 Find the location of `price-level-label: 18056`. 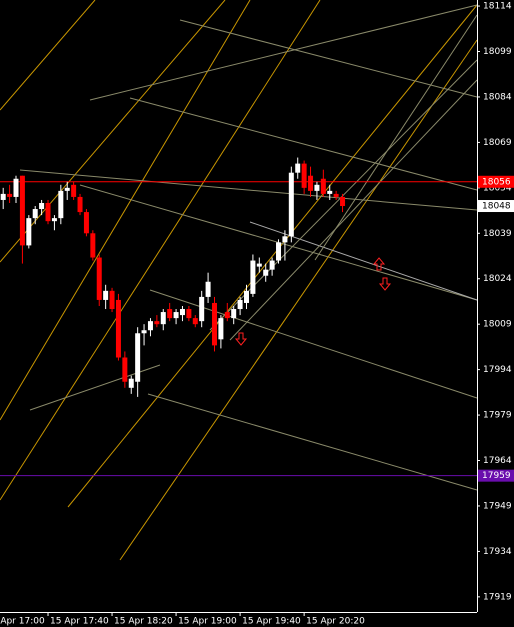

price-level-label: 18056 is located at coordinates (496, 182).